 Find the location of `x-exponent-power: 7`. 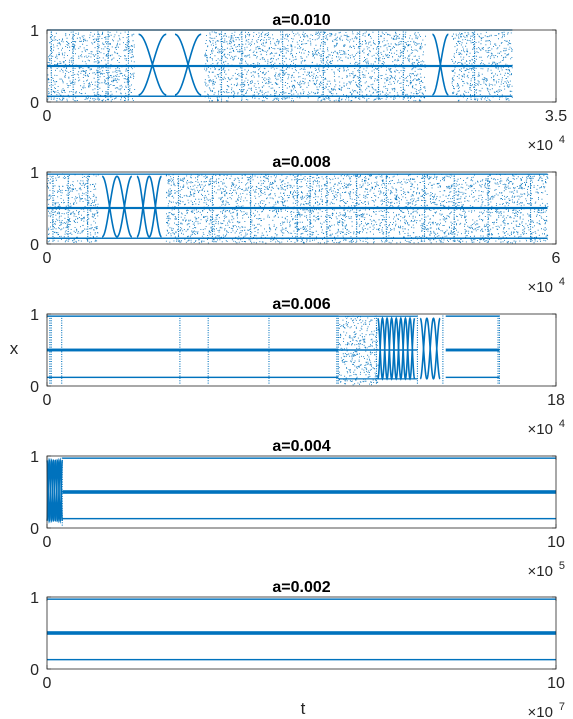

x-exponent-power: 7 is located at coordinates (562, 707).